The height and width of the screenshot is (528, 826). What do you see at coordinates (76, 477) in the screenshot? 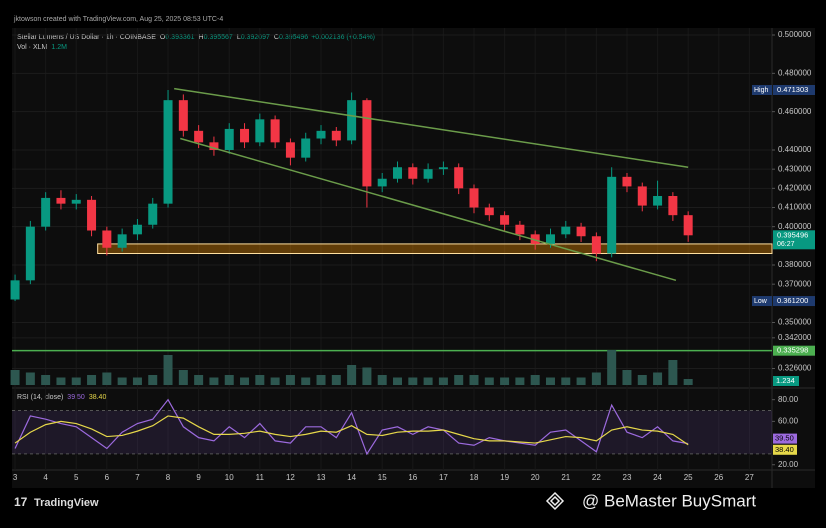
I see `x-tick-label: 5` at bounding box center [76, 477].